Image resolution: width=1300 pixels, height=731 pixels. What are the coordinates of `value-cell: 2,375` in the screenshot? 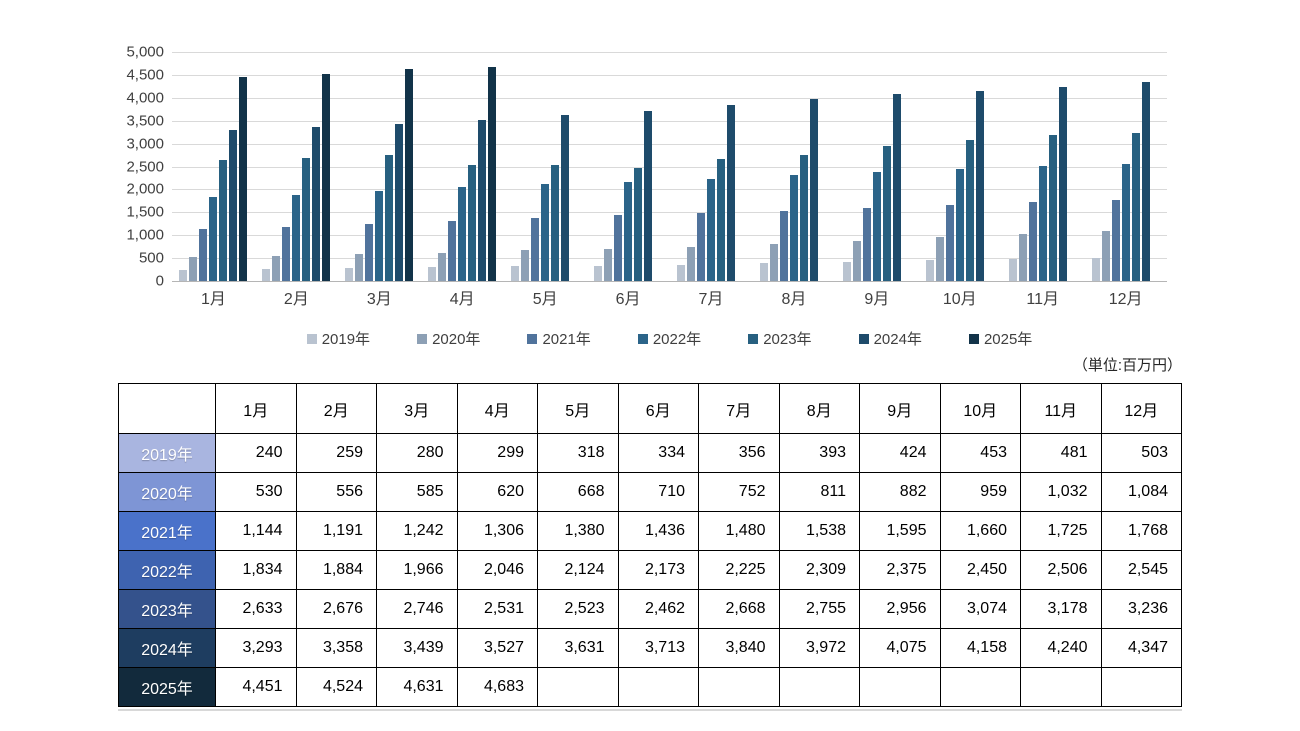 It's located at (900, 570).